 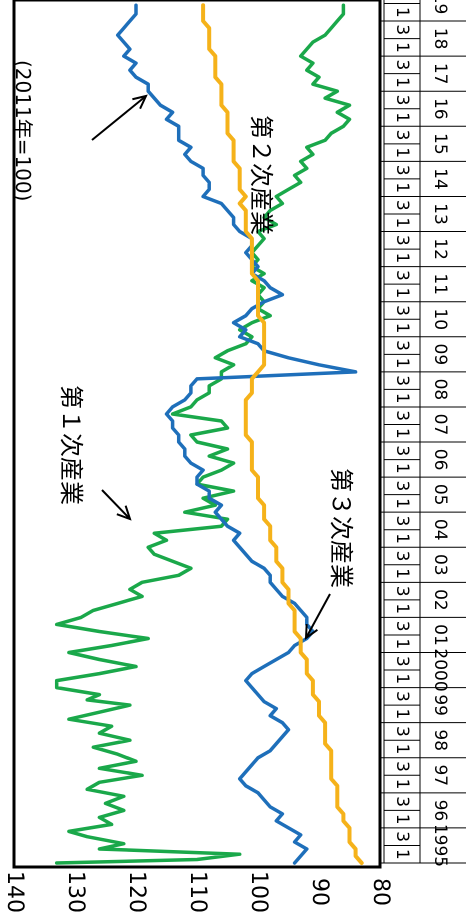 What do you see at coordinates (440, 179) in the screenshot?
I see `x-year-label: 14` at bounding box center [440, 179].